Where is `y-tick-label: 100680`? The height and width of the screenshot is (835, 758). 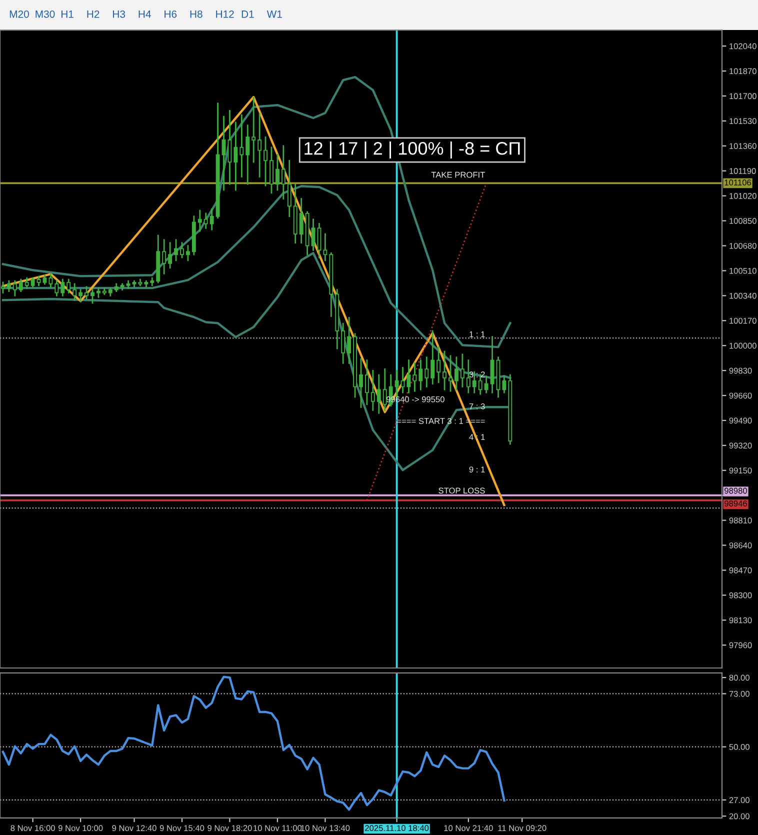 y-tick-label: 100680 is located at coordinates (743, 245).